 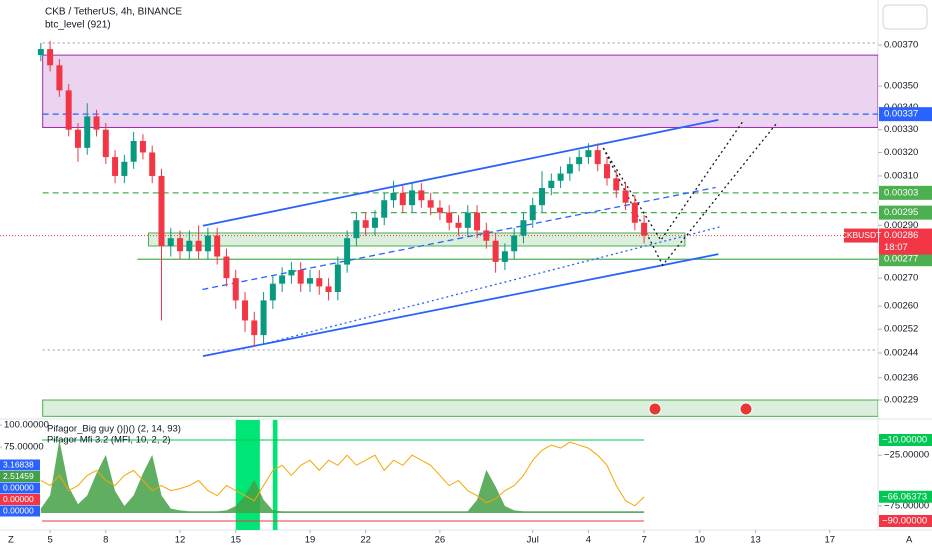 I want to click on y-tick-label: 0.00330, so click(x=901, y=129).